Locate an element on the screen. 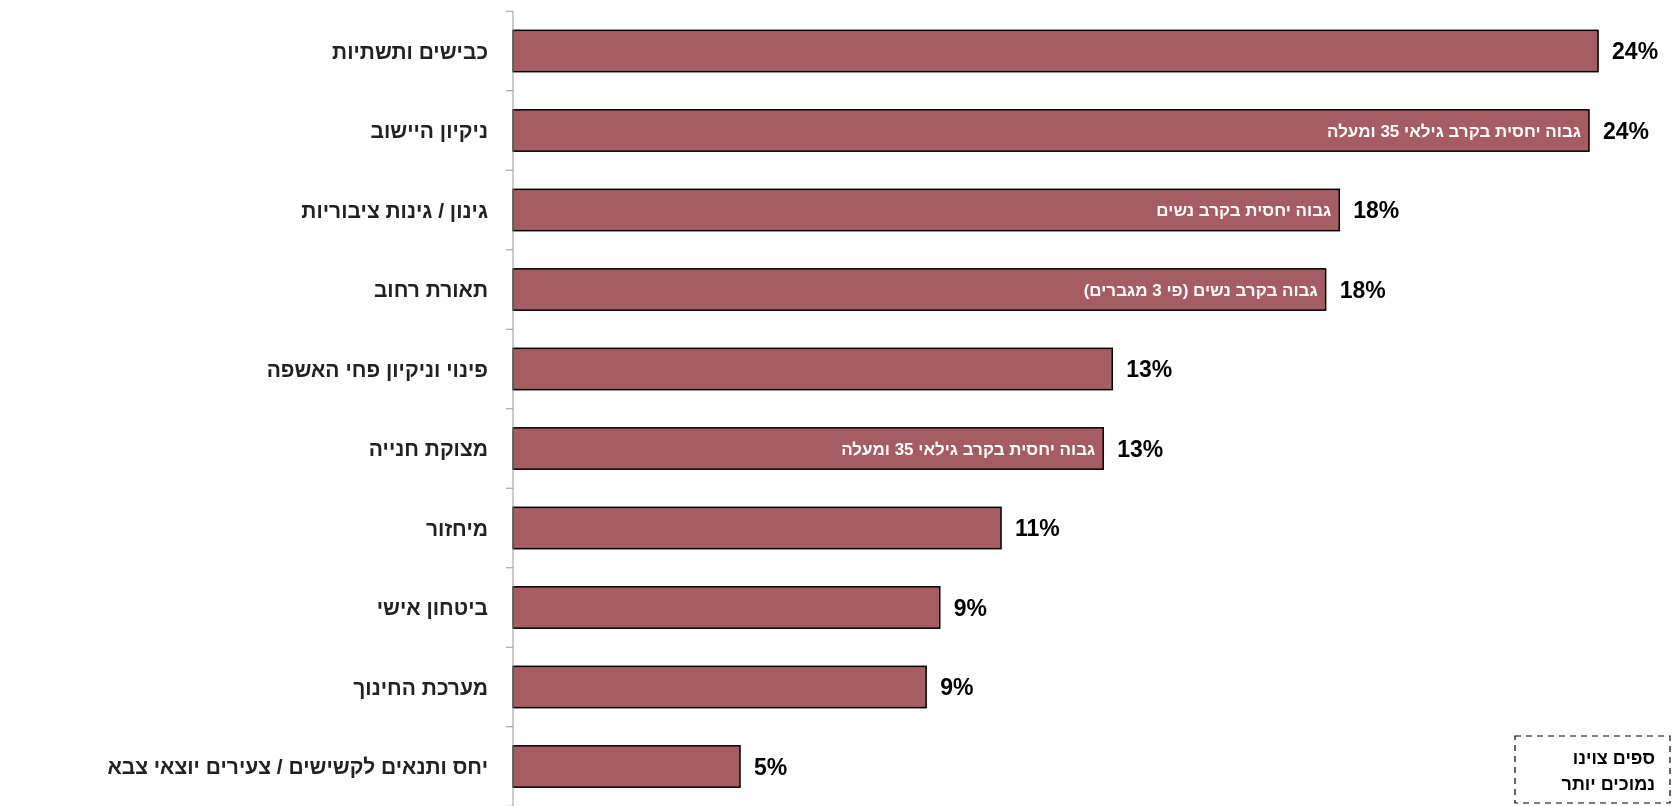 This screenshot has width=1675, height=806. y-tick-label: מיחזור is located at coordinates (457, 528).